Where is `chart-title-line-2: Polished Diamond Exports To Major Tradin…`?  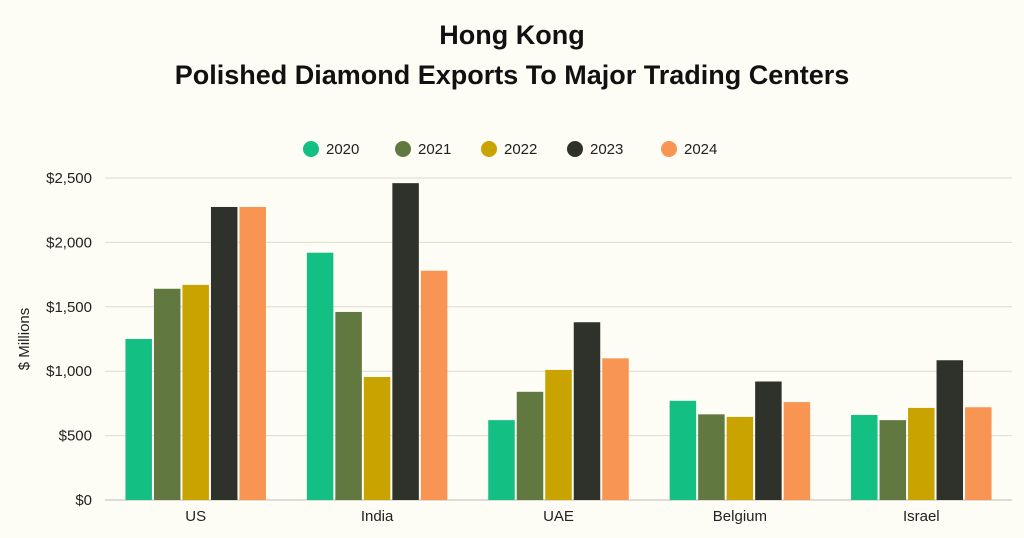
chart-title-line-2: Polished Diamond Exports To Major Tradin… is located at coordinates (512, 75).